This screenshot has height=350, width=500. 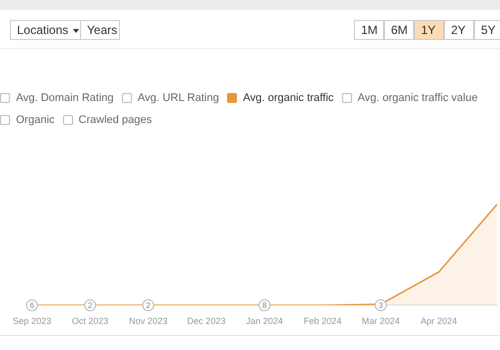 What do you see at coordinates (65, 98) in the screenshot?
I see `text: Avg. Domain Rating` at bounding box center [65, 98].